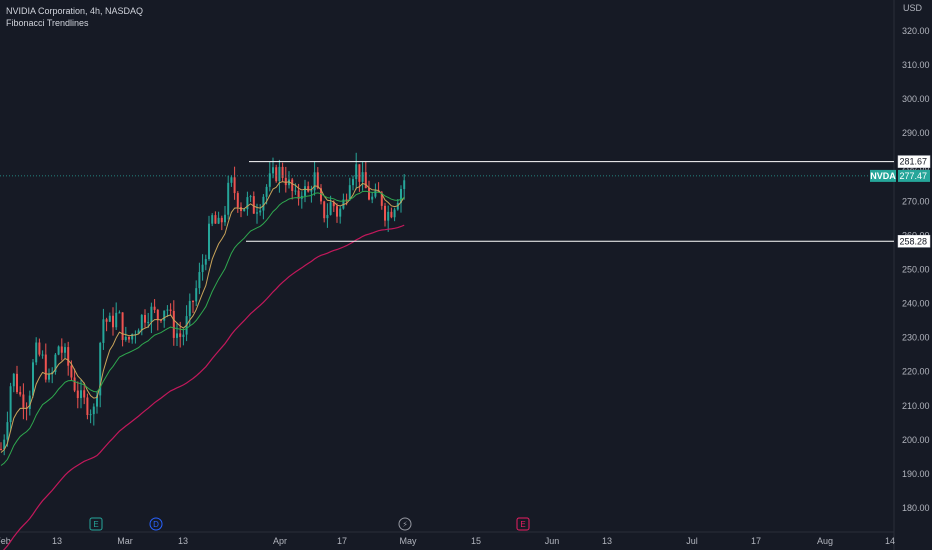  Describe the element at coordinates (916, 338) in the screenshot. I see `y-tick-label: 230.00` at that location.